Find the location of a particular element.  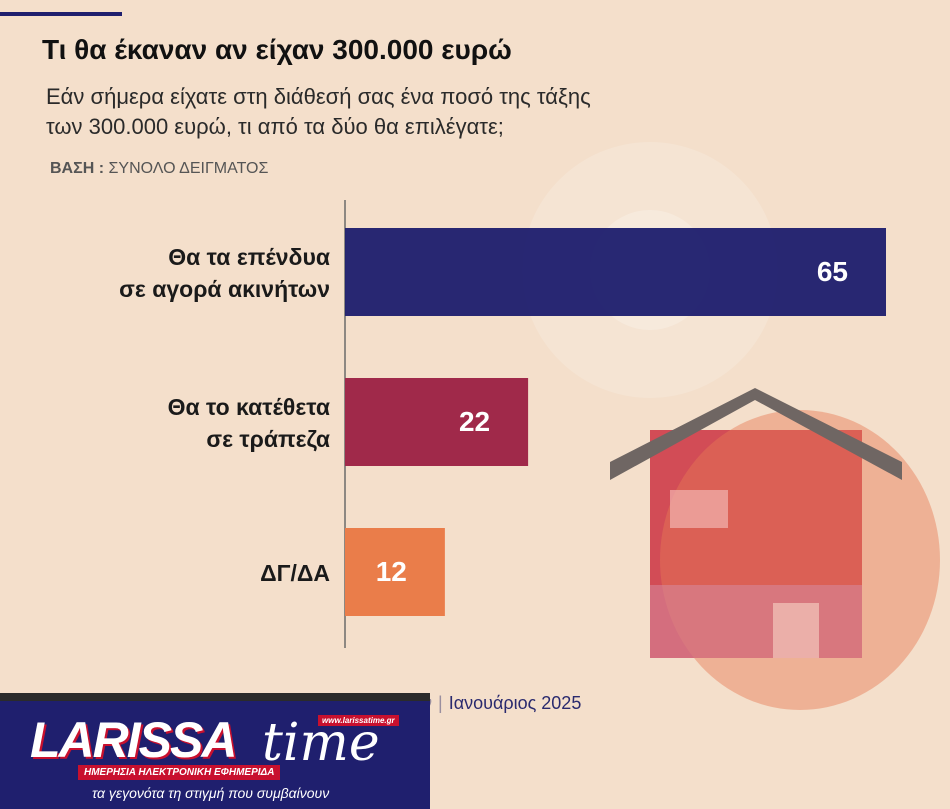

base-note: ΒΑΣΗ : ΣΥΝΟΛΟ ΔΕΙΓΜΑΤΟΣ is located at coordinates (159, 169).